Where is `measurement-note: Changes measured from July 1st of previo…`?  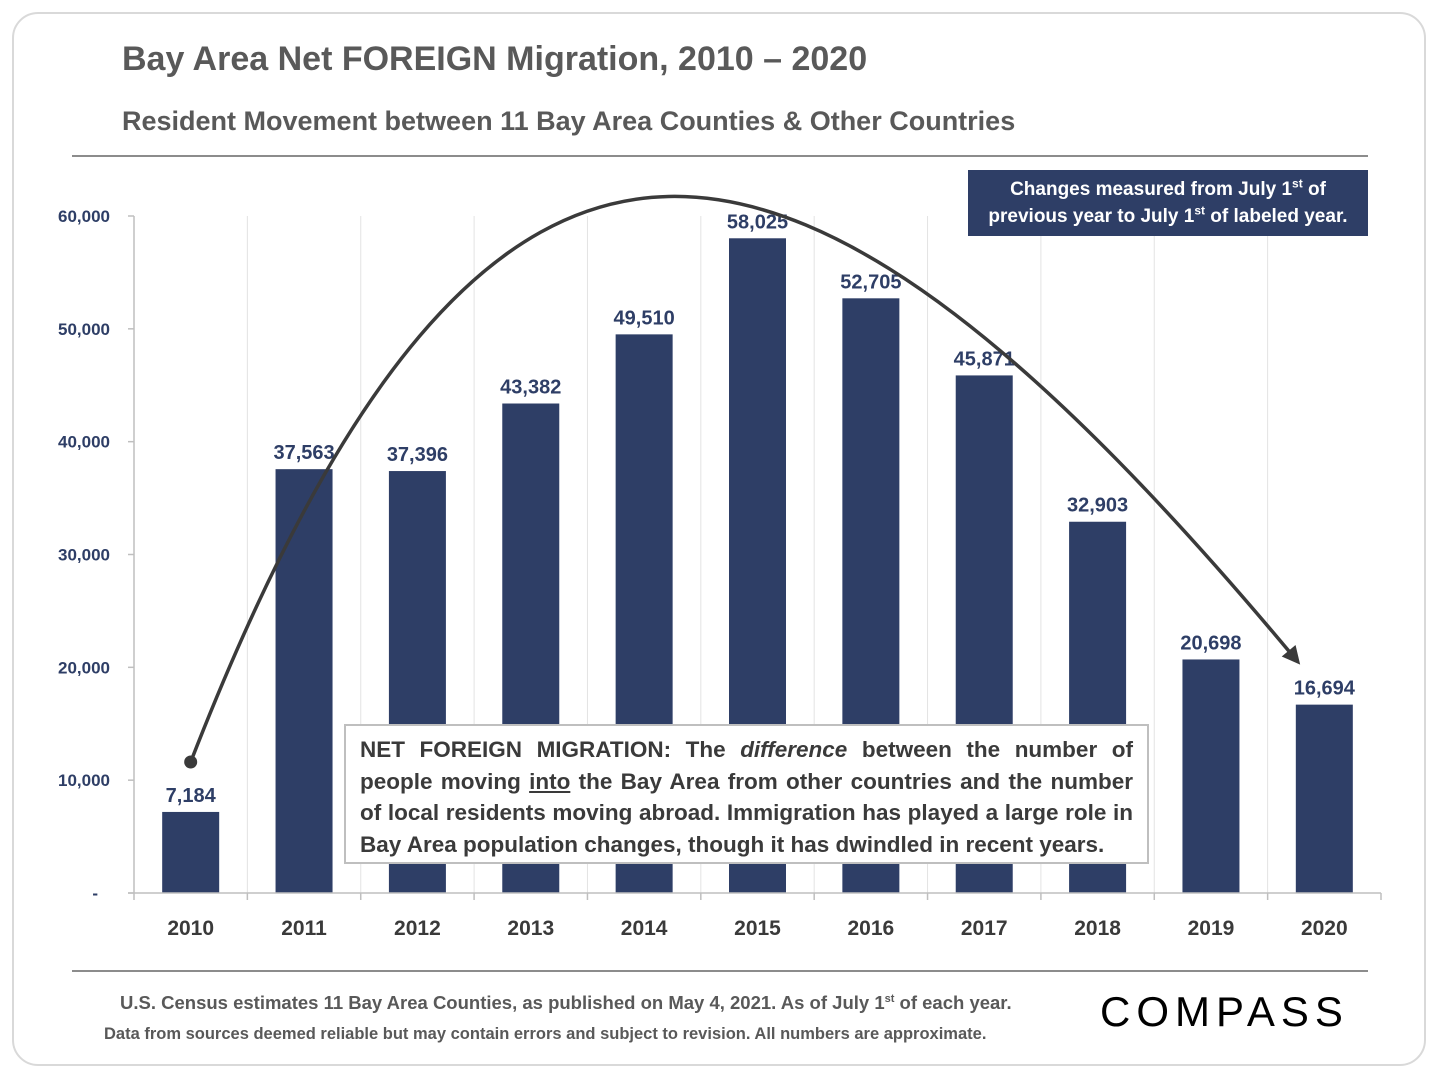 measurement-note: Changes measured from July 1st of previo… is located at coordinates (1168, 203).